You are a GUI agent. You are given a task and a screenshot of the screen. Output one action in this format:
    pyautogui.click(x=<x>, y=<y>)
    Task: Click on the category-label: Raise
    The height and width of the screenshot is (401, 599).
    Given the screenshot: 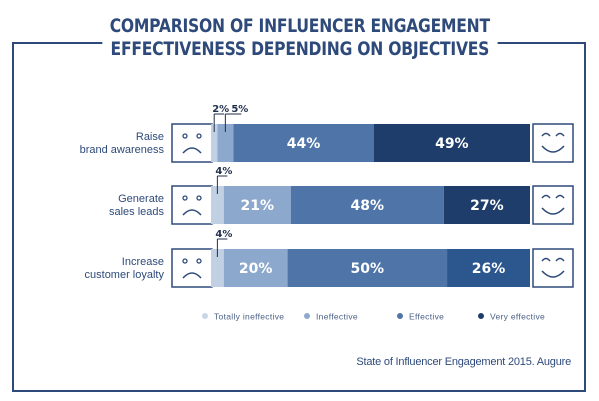 What is the action you would take?
    pyautogui.click(x=150, y=137)
    